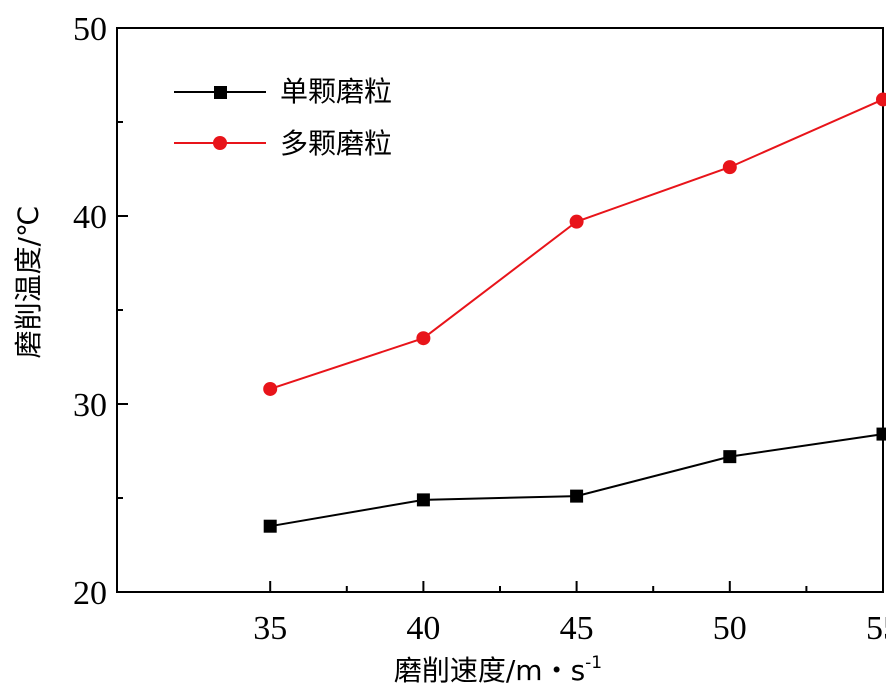 The image size is (886, 690). I want to click on x-tick-label: 40, so click(423, 628).